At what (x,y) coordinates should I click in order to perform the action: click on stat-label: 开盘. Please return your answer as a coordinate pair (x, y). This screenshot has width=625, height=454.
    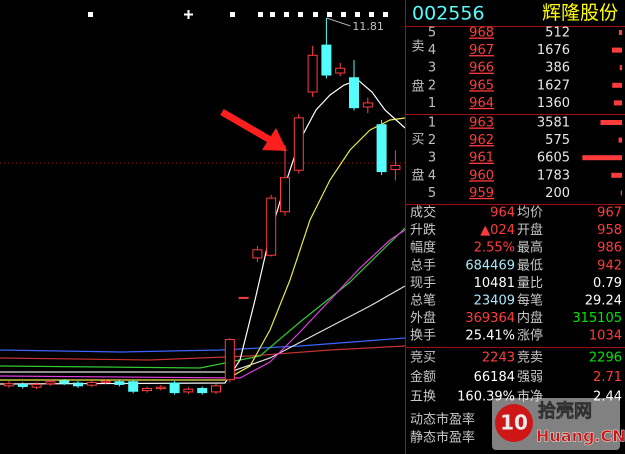
    Looking at the image, I should click on (530, 230).